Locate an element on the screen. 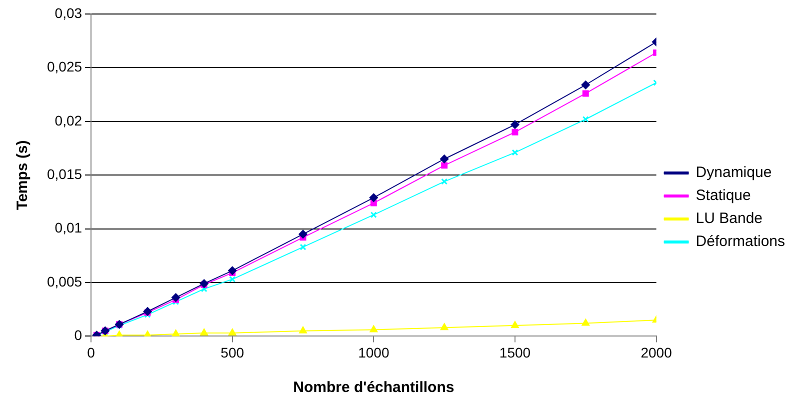 This screenshot has height=407, width=795. legend-label: Statique is located at coordinates (723, 195).